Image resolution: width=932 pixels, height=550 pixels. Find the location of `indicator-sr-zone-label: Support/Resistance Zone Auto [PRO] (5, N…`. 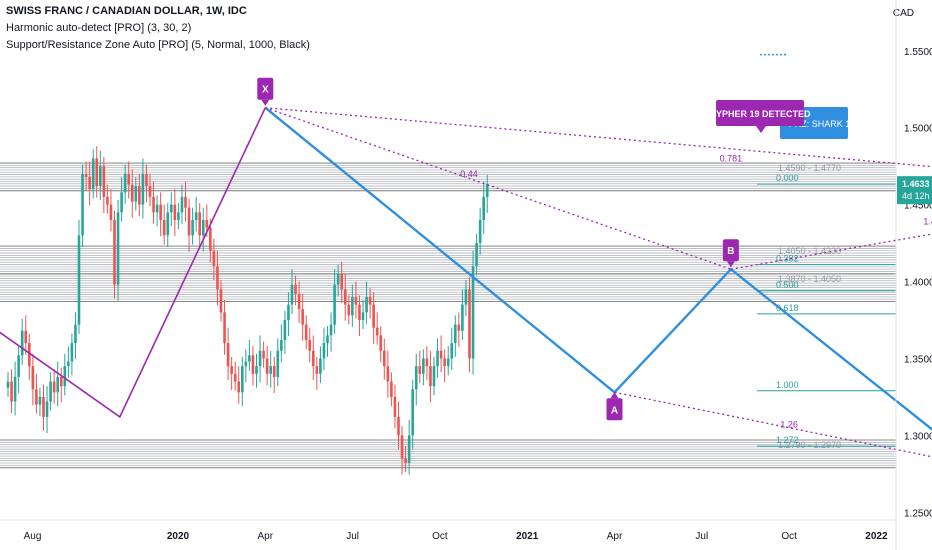

indicator-sr-zone-label: Support/Resistance Zone Auto [PRO] (5, N… is located at coordinates (158, 45).